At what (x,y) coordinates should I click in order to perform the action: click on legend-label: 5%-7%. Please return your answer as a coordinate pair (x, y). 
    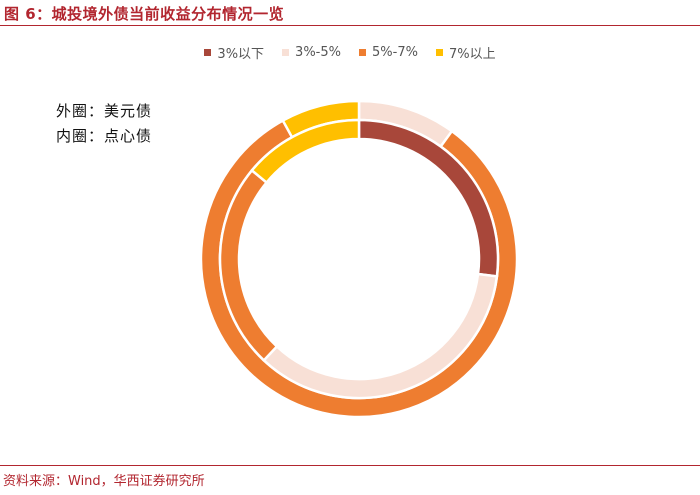
    Looking at the image, I should click on (395, 52).